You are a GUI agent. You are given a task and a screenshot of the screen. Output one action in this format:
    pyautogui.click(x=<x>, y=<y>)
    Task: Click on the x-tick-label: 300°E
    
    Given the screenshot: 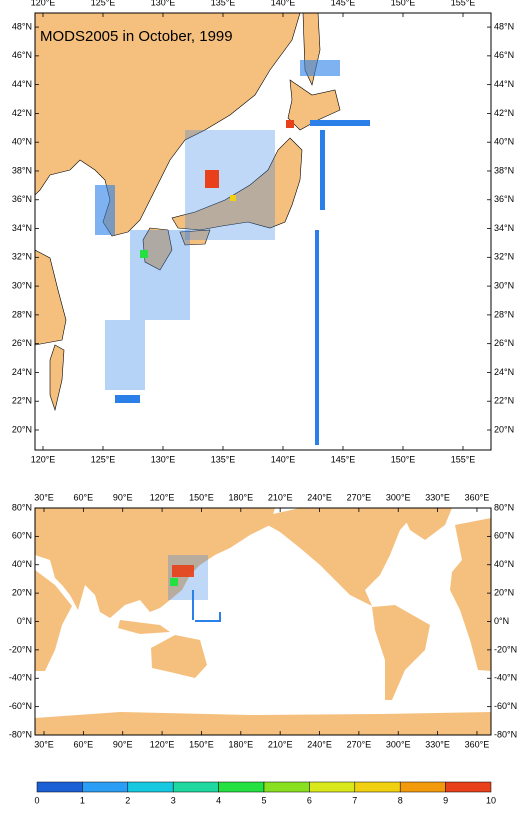 What is the action you would take?
    pyautogui.click(x=398, y=497)
    